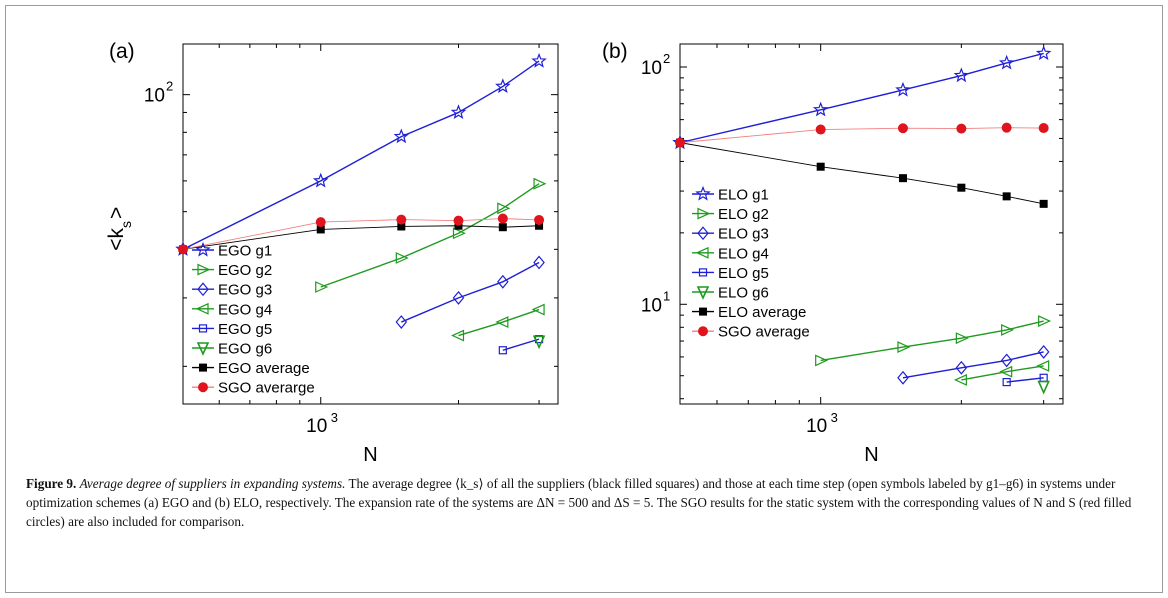 This screenshot has width=1168, height=598. I want to click on series-elo-g2, so click(933, 341).